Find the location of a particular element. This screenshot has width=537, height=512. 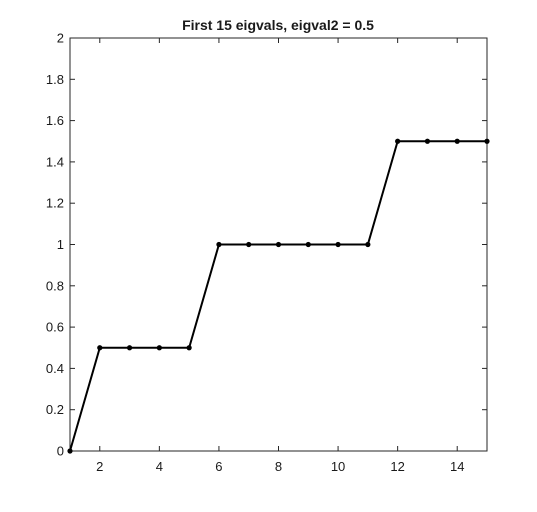

x-tick-label: 8 is located at coordinates (278, 466).